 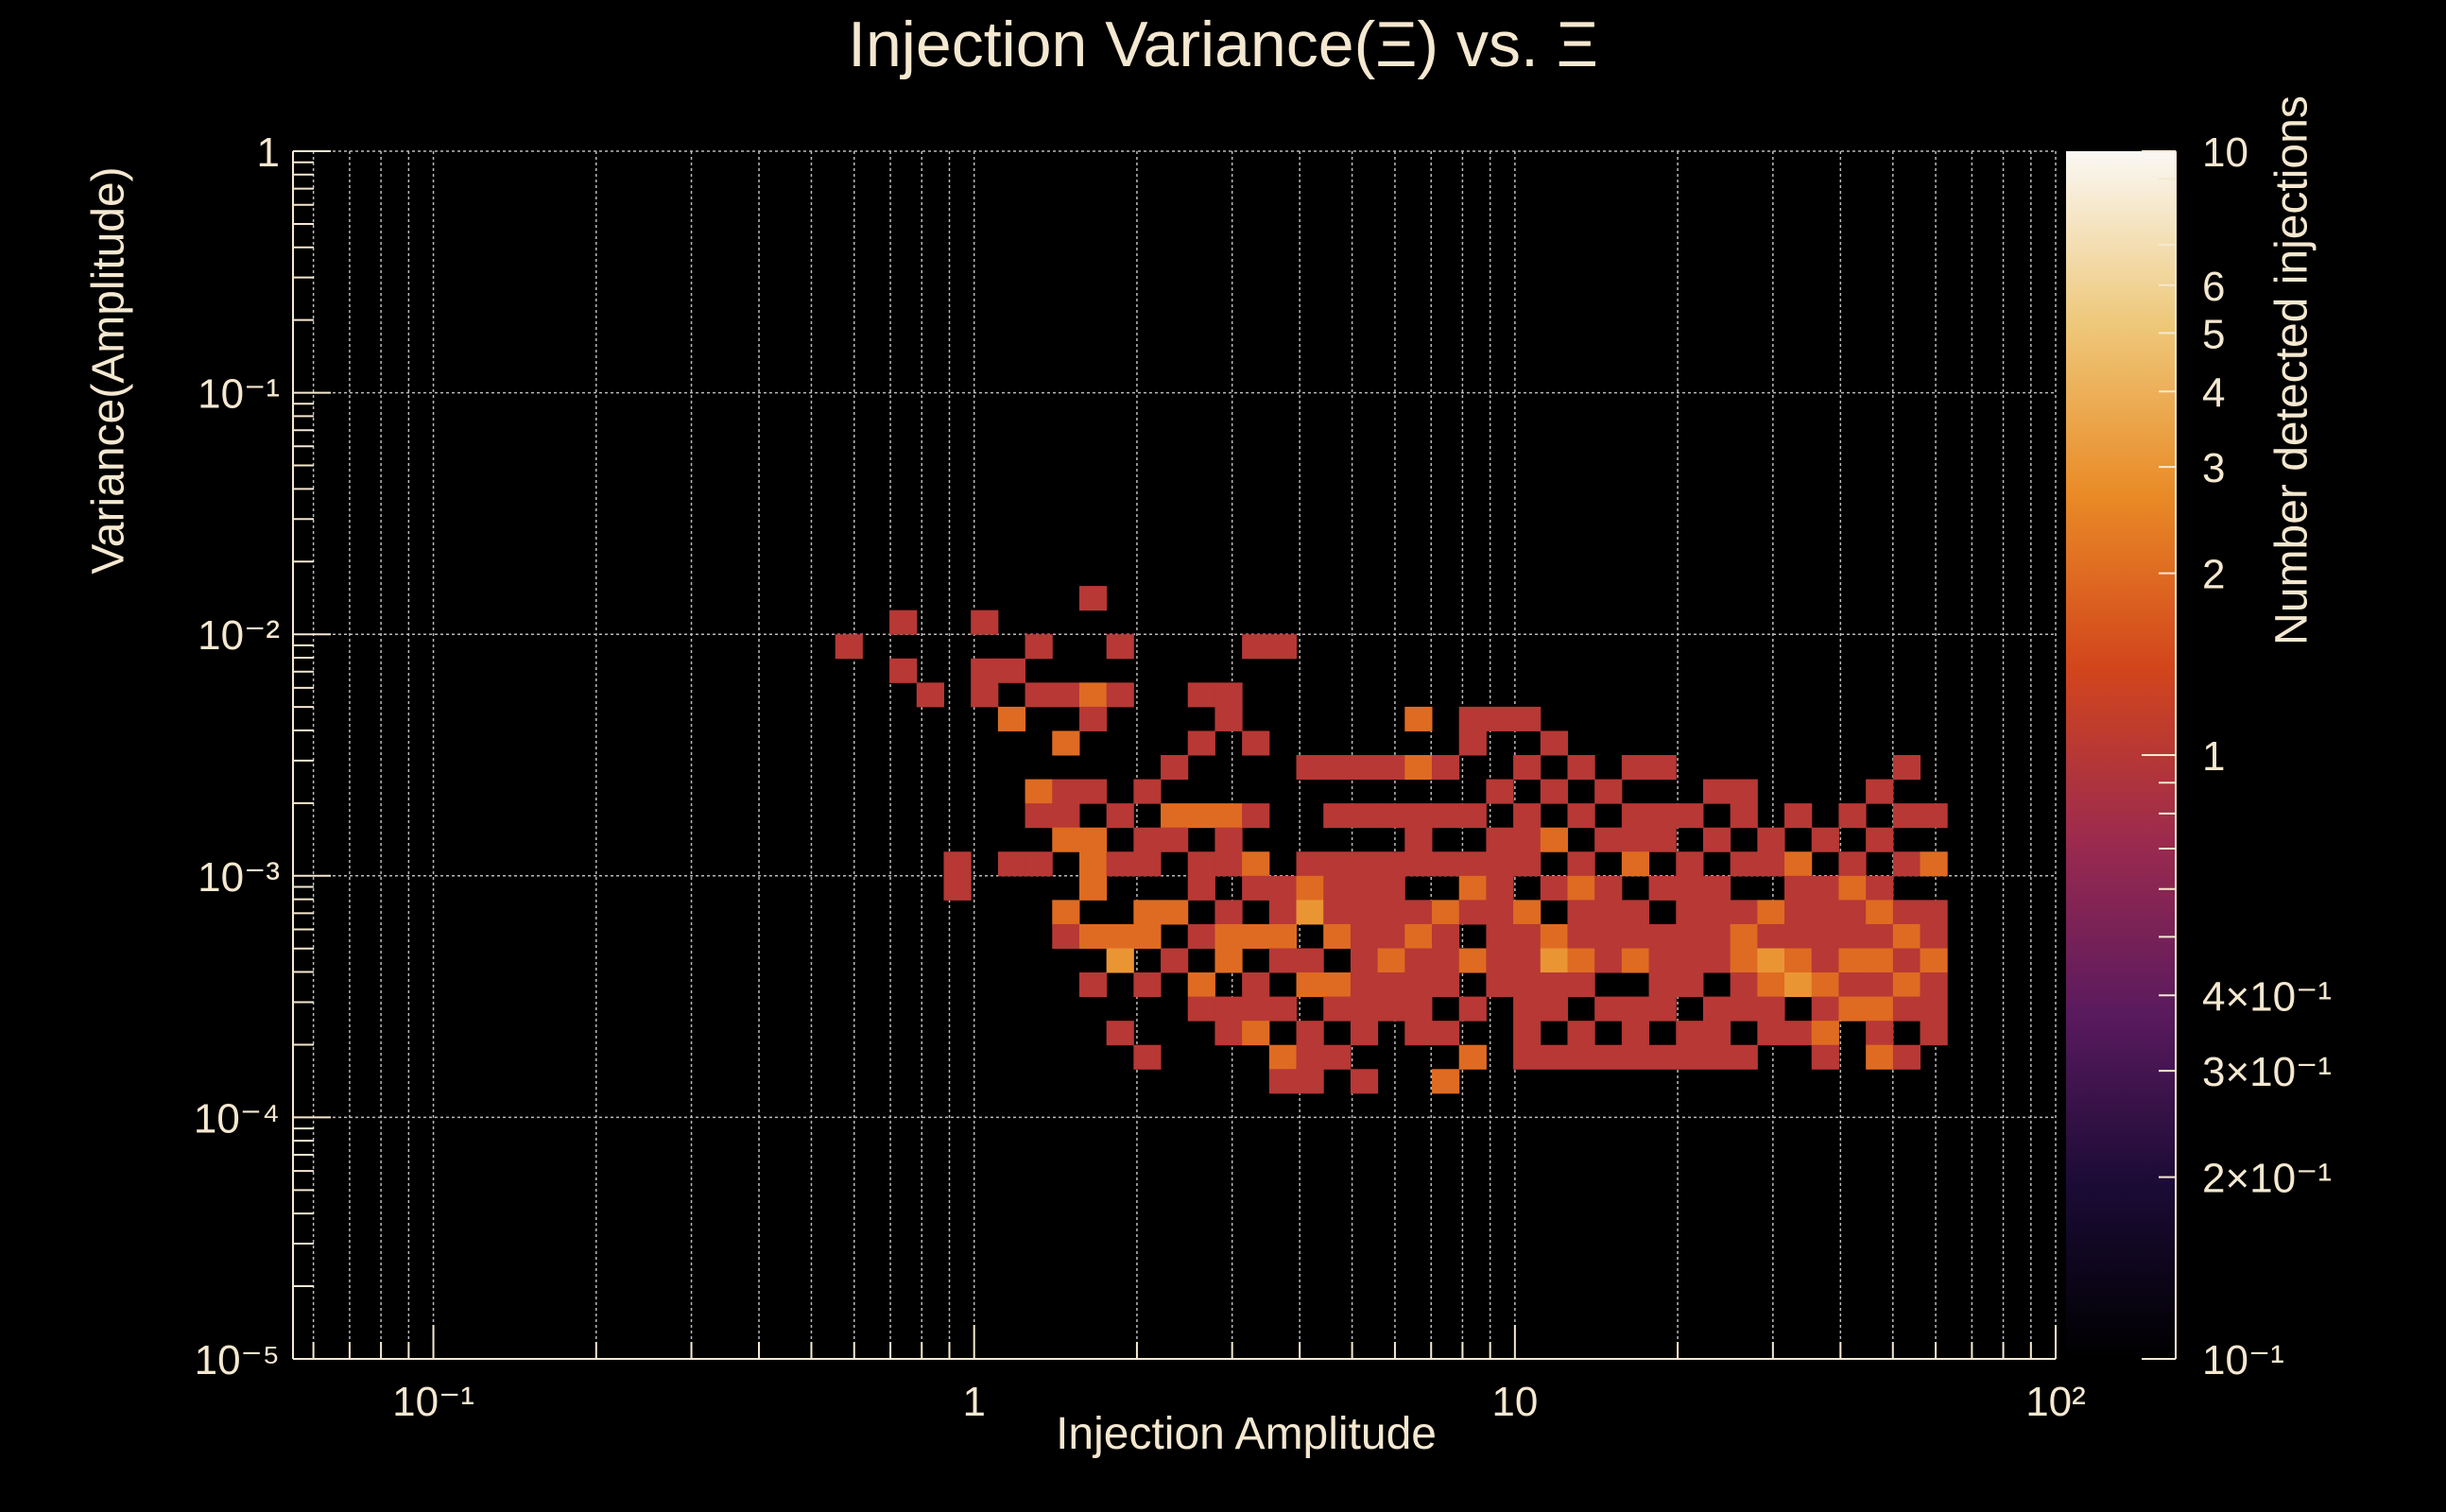 I want to click on y-tick-label: 10⁻³, so click(x=239, y=877).